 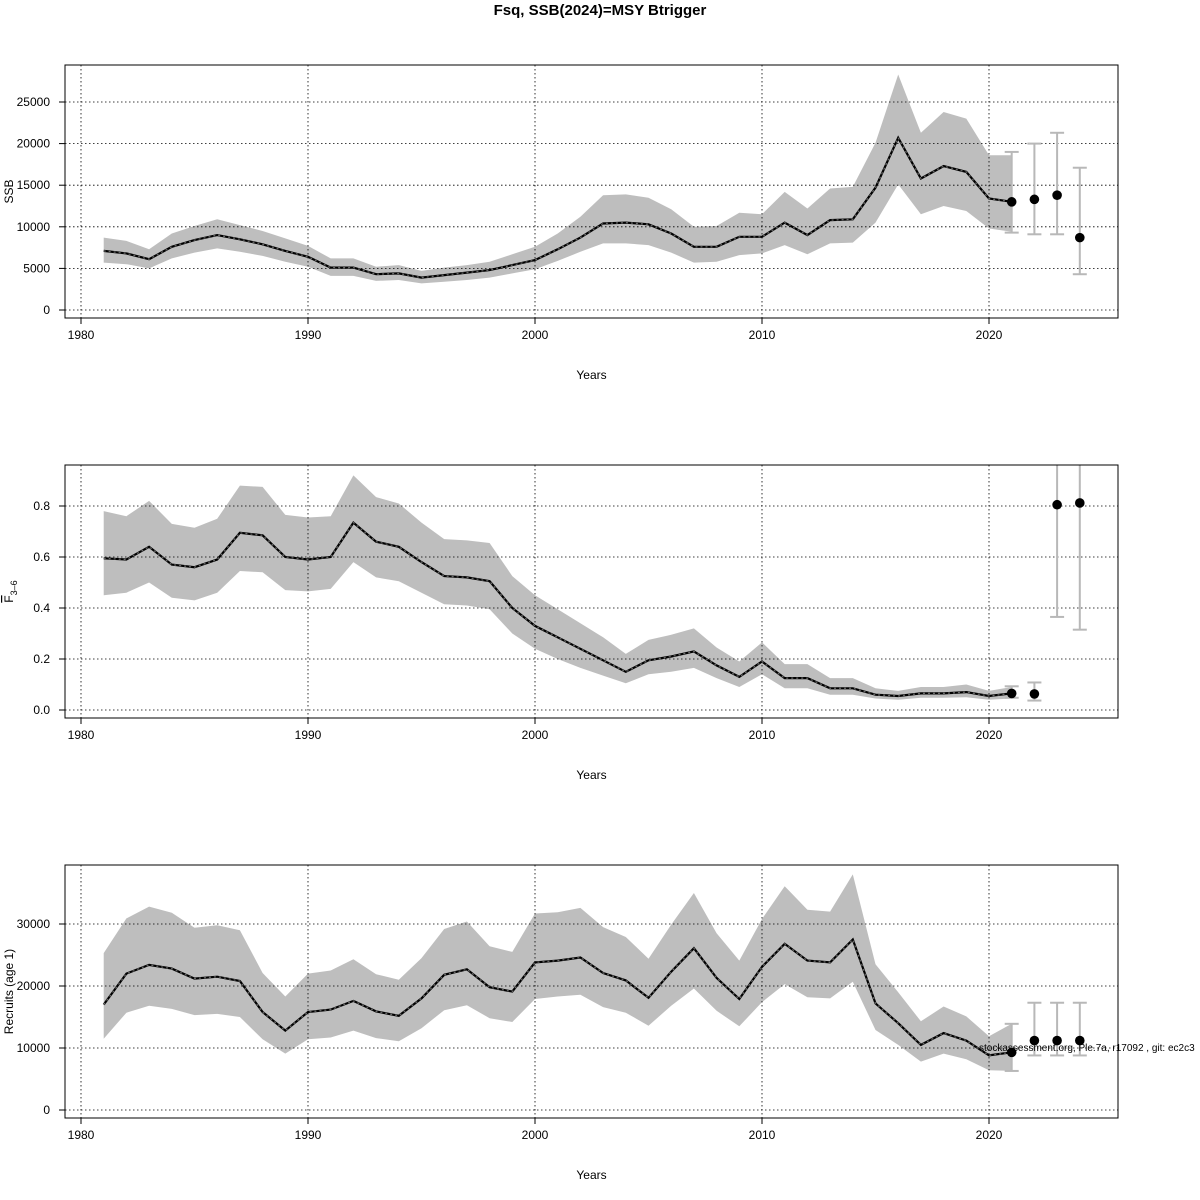 What do you see at coordinates (9, 598) in the screenshot?
I see `y-axis-label-base: F` at bounding box center [9, 598].